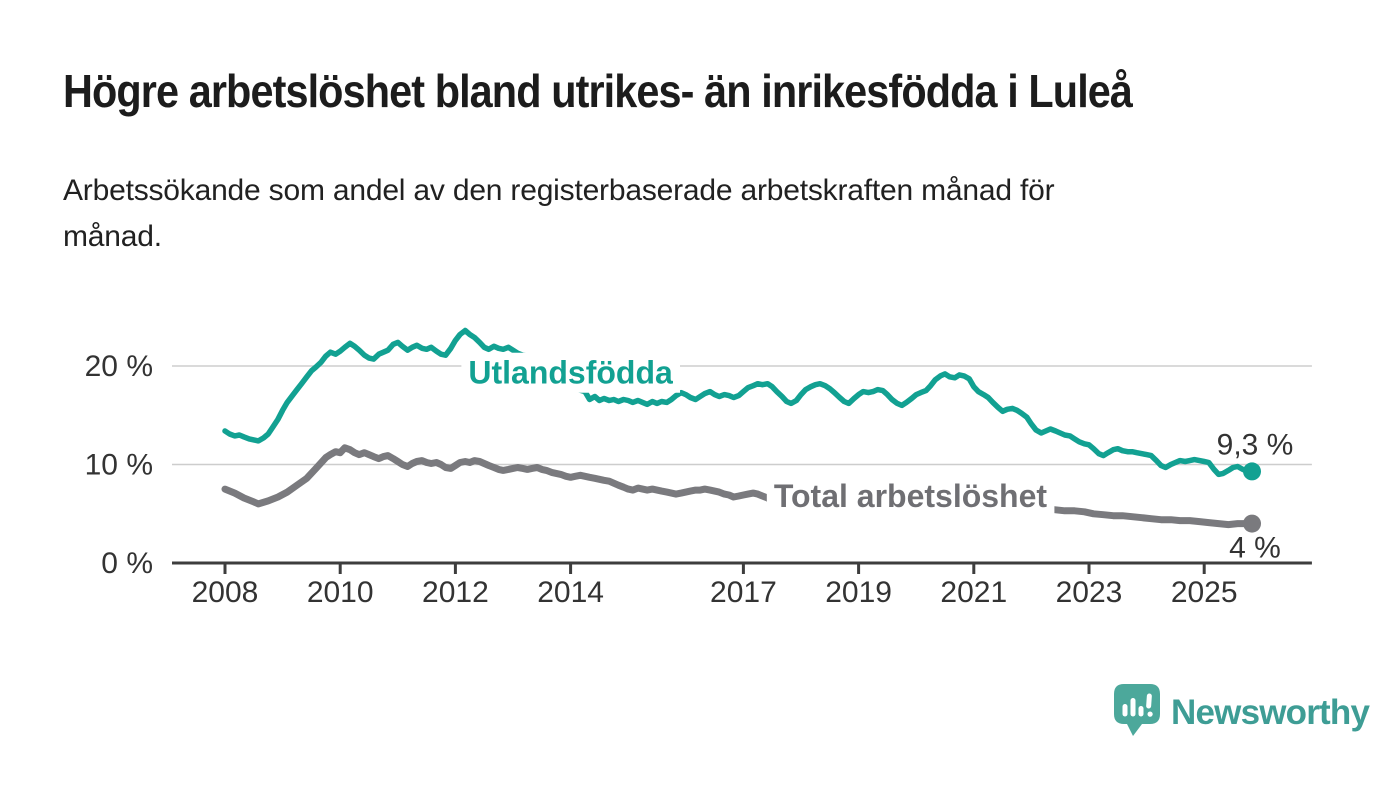  Describe the element at coordinates (973, 592) in the screenshot. I see `x-tick-label-2021: 2021` at that location.